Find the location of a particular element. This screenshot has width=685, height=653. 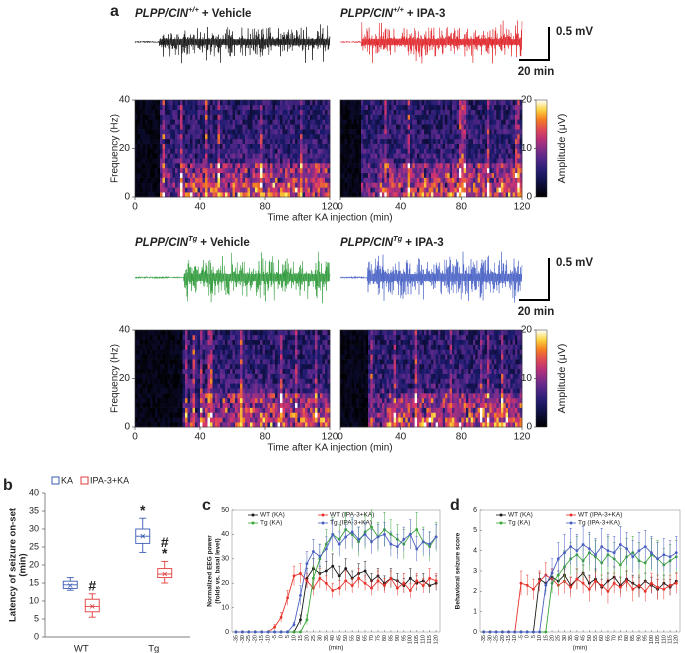

x-tick-label: 0 is located at coordinates (135, 437).